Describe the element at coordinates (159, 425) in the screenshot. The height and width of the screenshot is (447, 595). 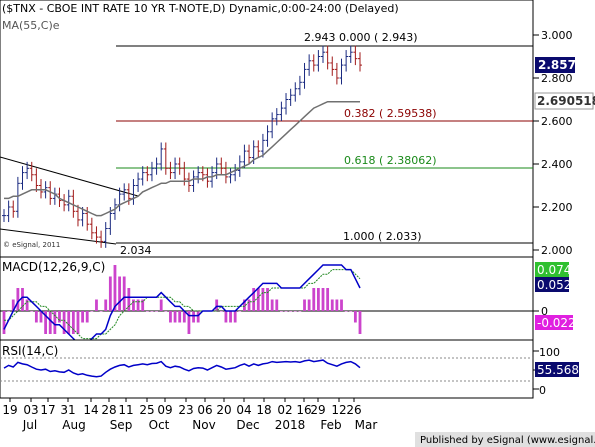
I see `x-month-label: Oct` at that location.